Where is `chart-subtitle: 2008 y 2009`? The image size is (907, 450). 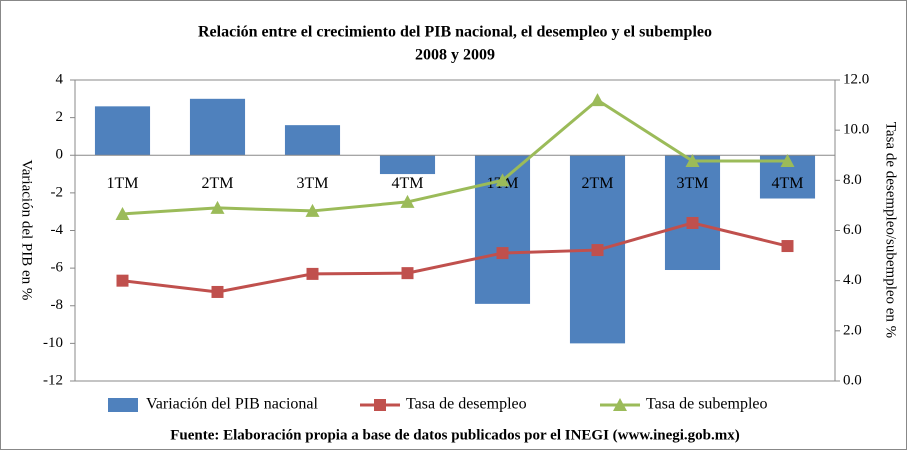
chart-subtitle: 2008 y 2009 is located at coordinates (455, 55).